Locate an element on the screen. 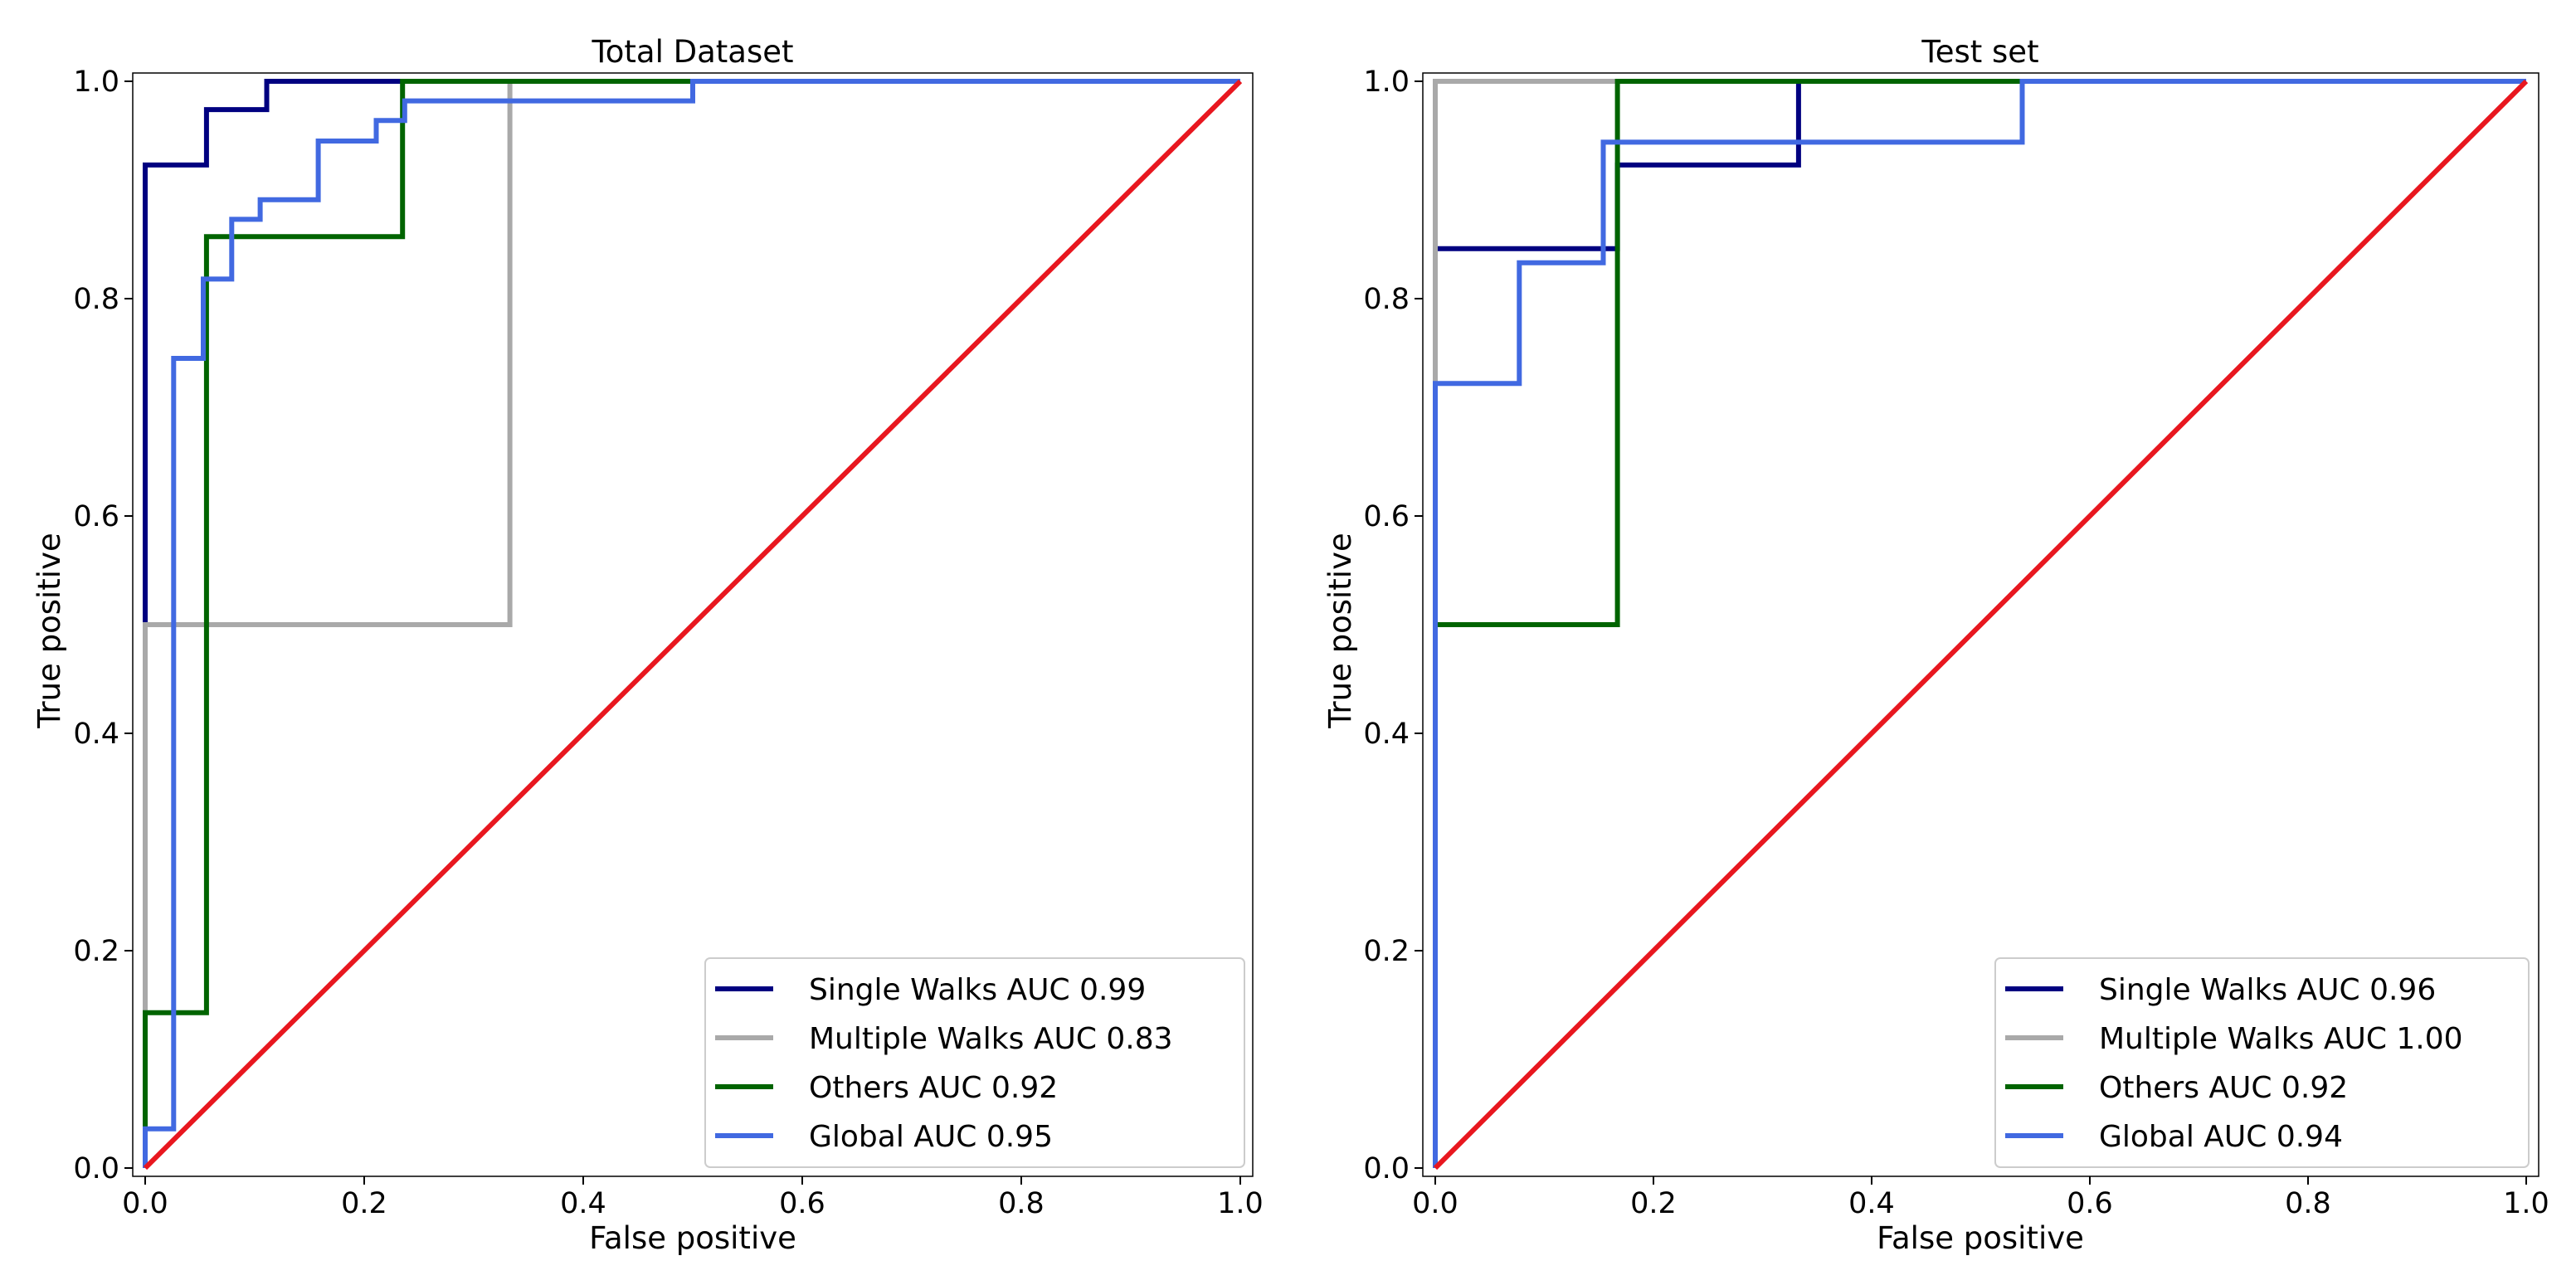  legend-entry: Single Walks AUC 0.99 is located at coordinates (977, 990).